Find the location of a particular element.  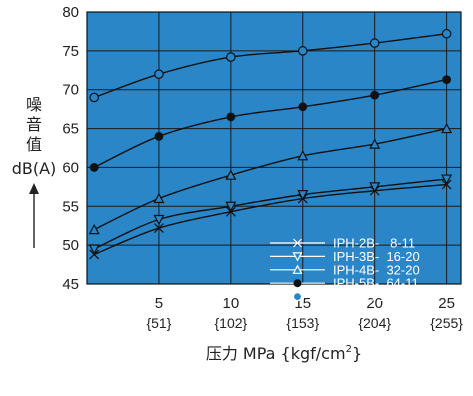

x-tick-label: 20 is located at coordinates (374, 303).